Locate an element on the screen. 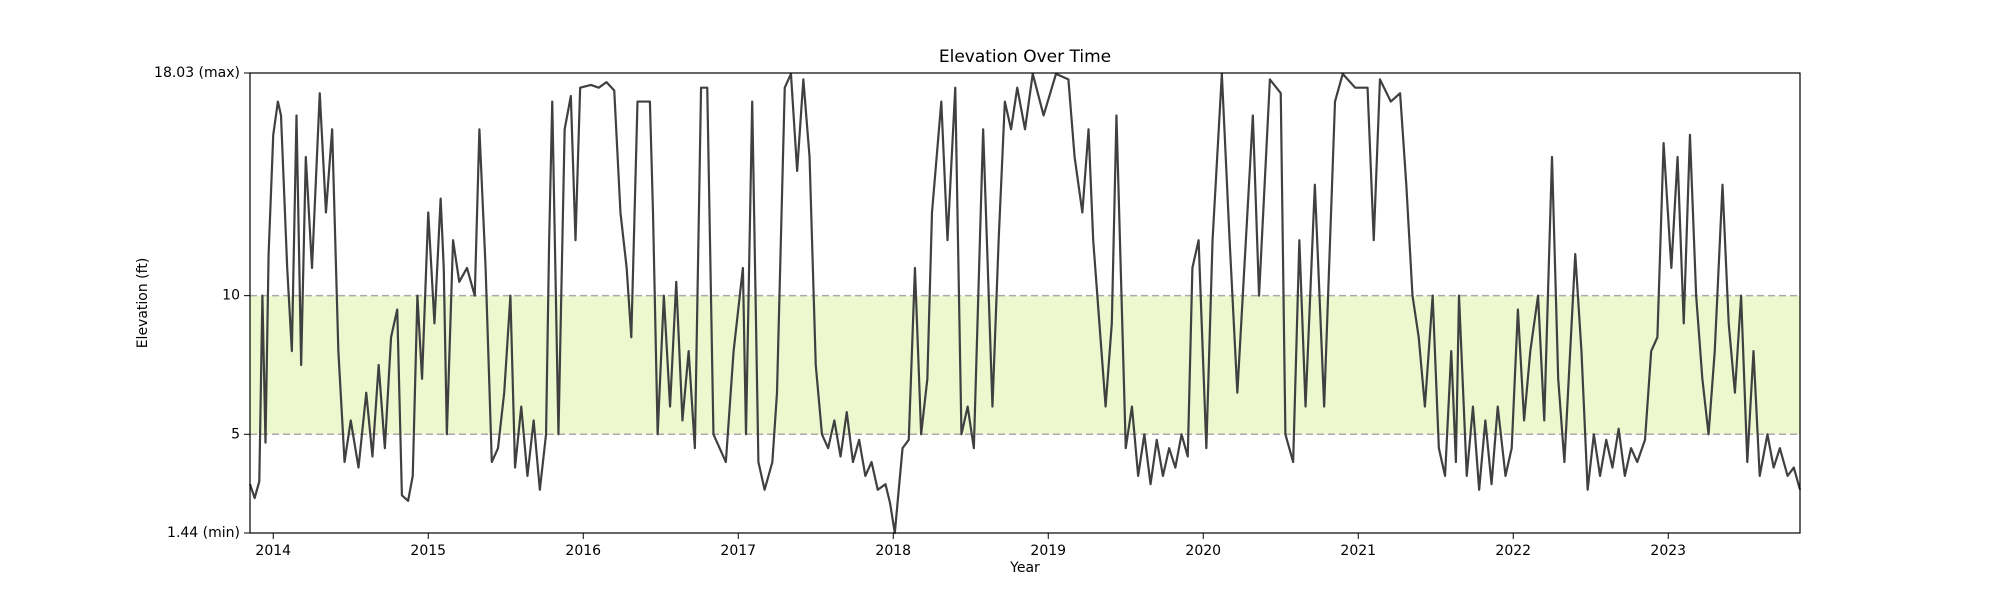 The width and height of the screenshot is (2000, 600). y-tick-label: 1.44 (min) is located at coordinates (203, 533).